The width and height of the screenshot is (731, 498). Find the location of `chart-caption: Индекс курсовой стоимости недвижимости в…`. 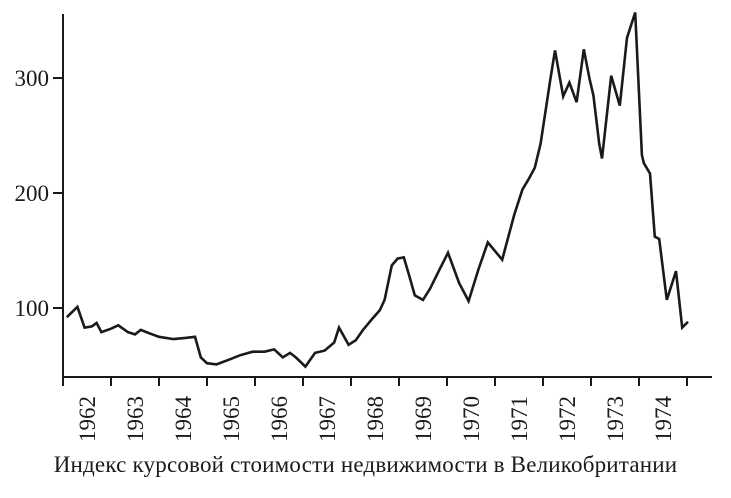

chart-caption: Индекс курсовой стоимости недвижимости в… is located at coordinates (365, 464).